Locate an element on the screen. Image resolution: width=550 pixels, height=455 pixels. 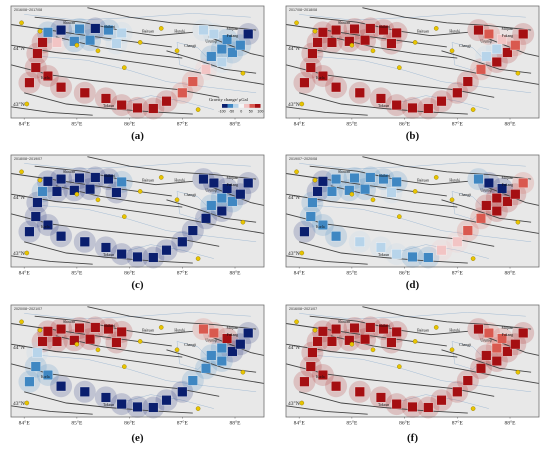
legend-tick-label: 50 is located at coordinates (251, 112).